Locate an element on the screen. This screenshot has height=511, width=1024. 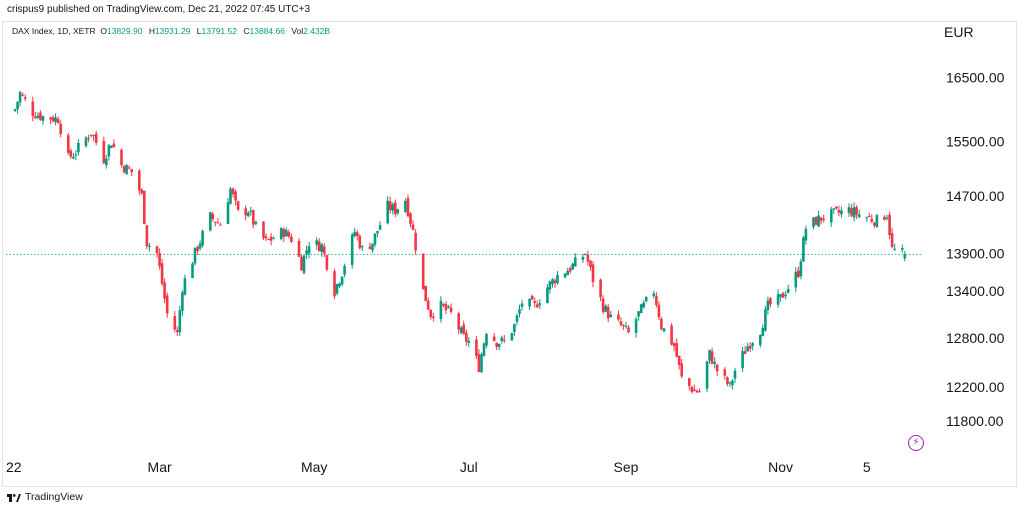
symbol-name: DAX Index, 1D, XETR is located at coordinates (54, 31).